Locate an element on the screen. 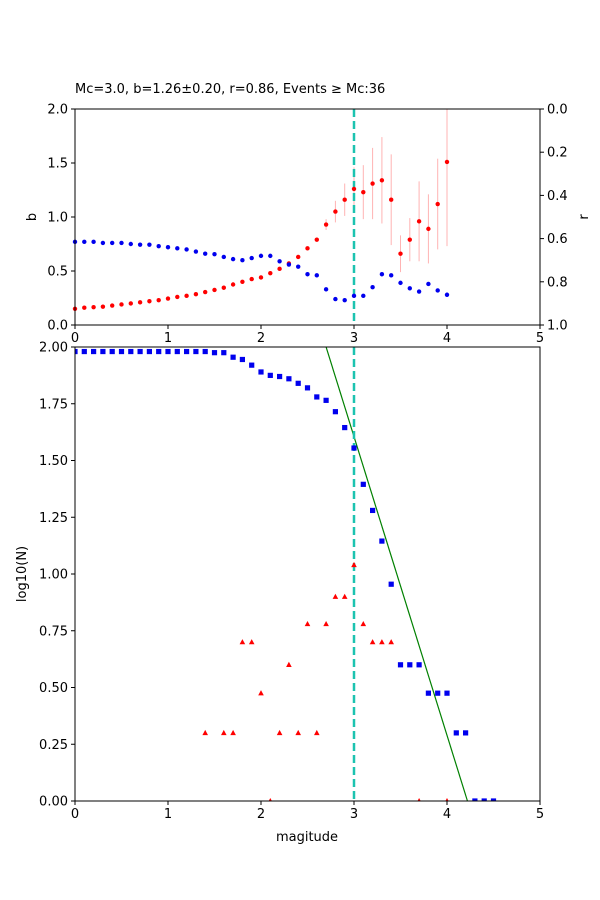  y-ticks-right: 0.0 0.2 0.4 0.6 0.8 1.0 is located at coordinates (554, 218).